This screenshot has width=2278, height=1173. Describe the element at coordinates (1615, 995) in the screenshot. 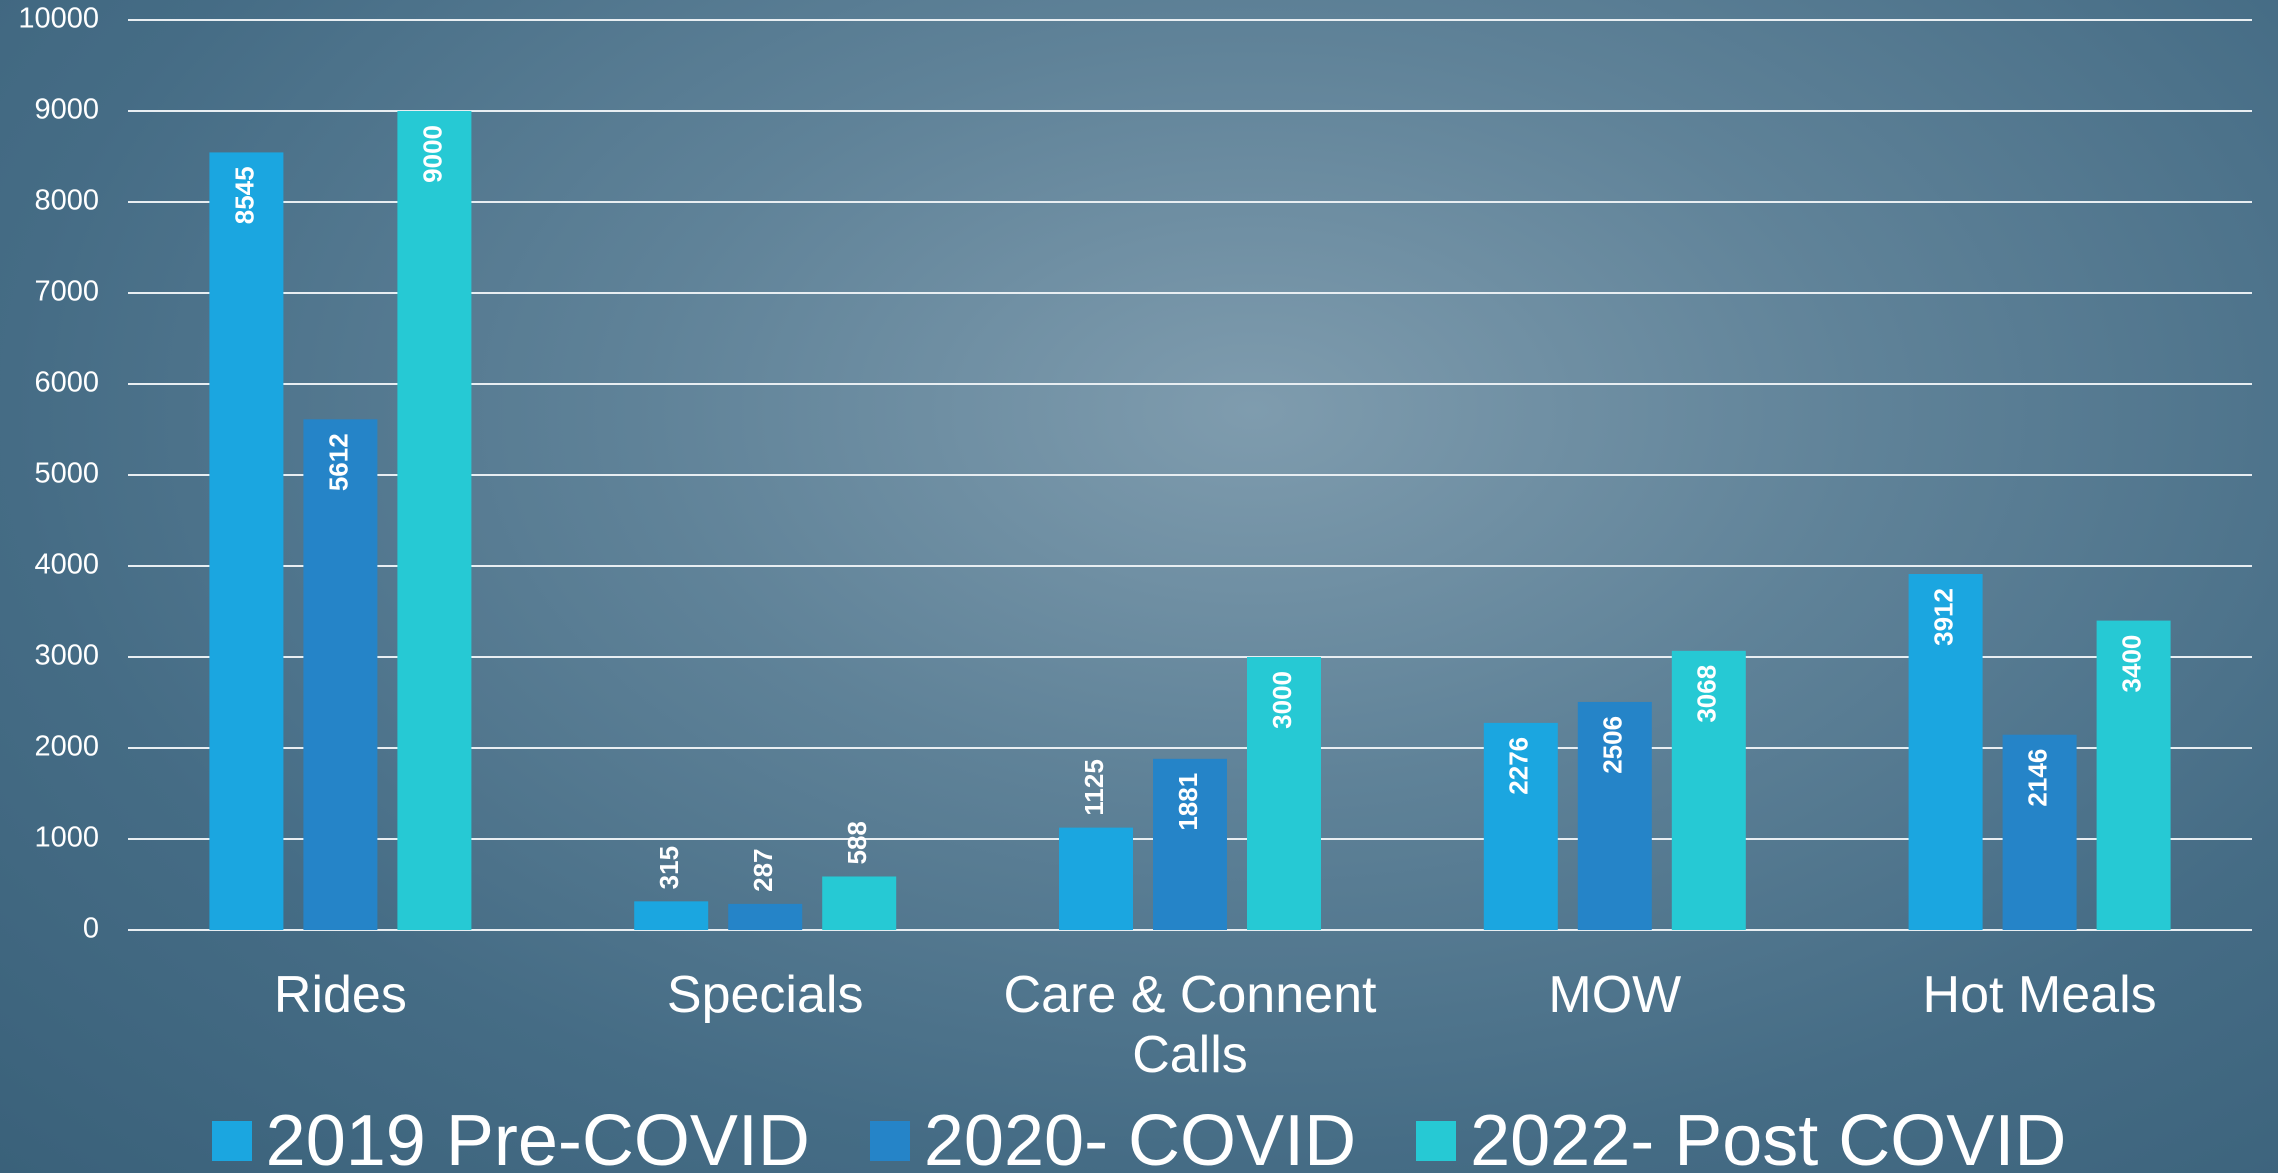

I see `x-tick-label: MOW` at that location.